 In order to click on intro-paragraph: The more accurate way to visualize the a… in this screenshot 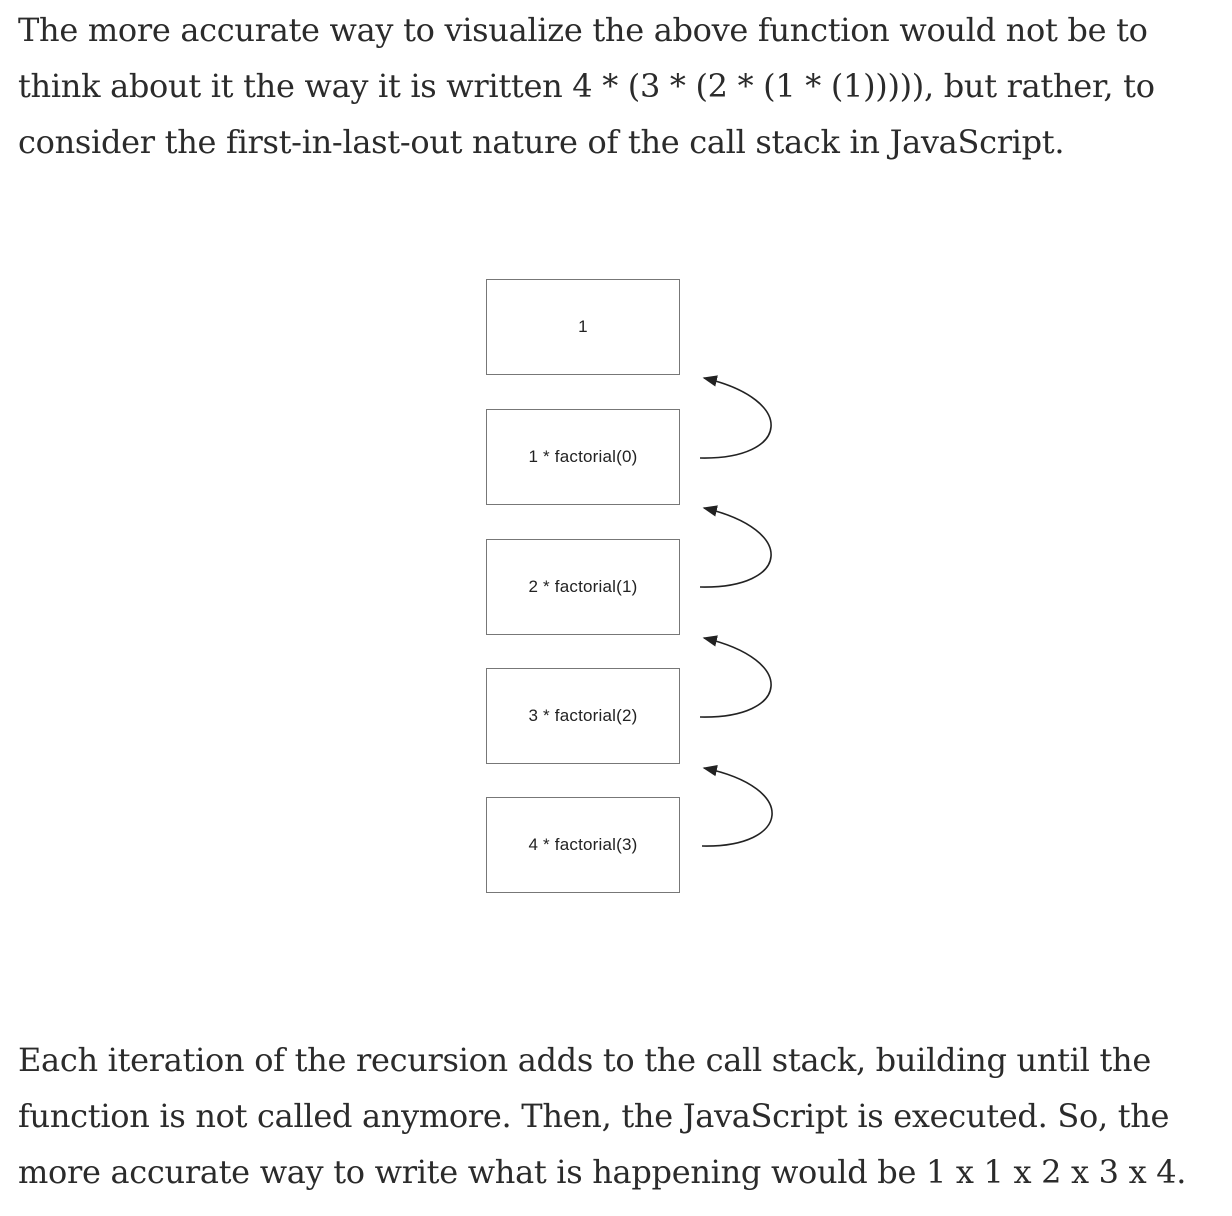, I will do `click(618, 86)`.